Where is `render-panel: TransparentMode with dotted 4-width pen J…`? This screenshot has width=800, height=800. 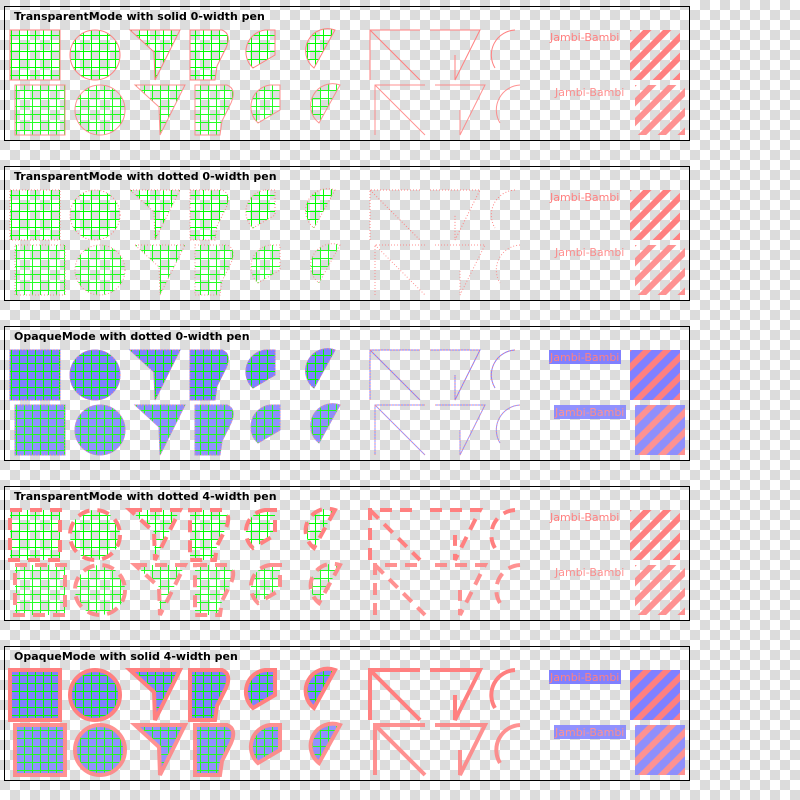 render-panel: TransparentMode with dotted 4-width pen J… is located at coordinates (347, 553).